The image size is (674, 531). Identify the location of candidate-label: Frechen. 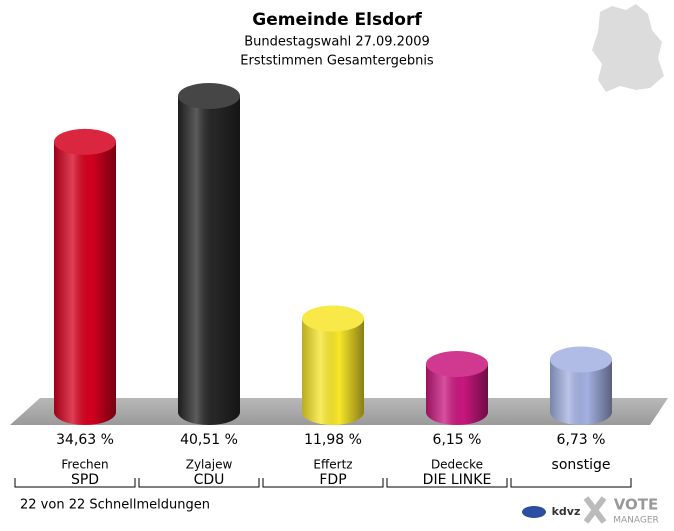
(84, 465).